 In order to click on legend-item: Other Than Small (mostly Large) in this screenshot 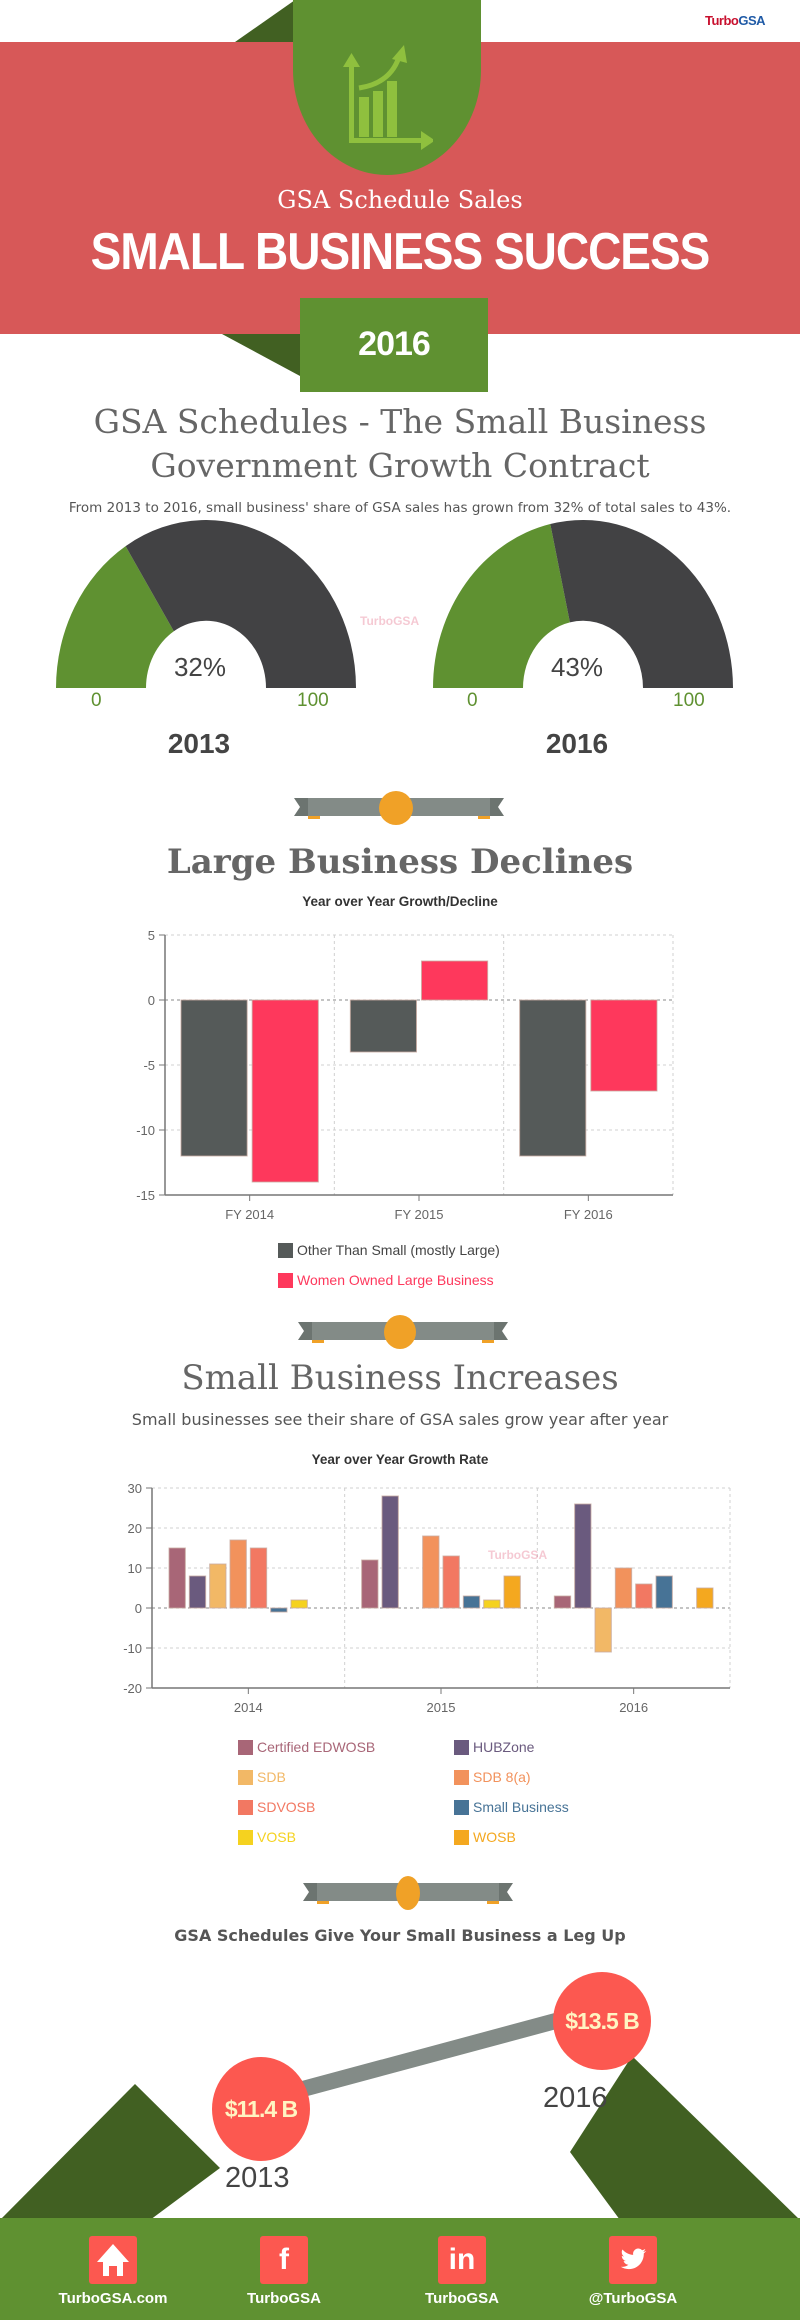, I will do `click(389, 1250)`.